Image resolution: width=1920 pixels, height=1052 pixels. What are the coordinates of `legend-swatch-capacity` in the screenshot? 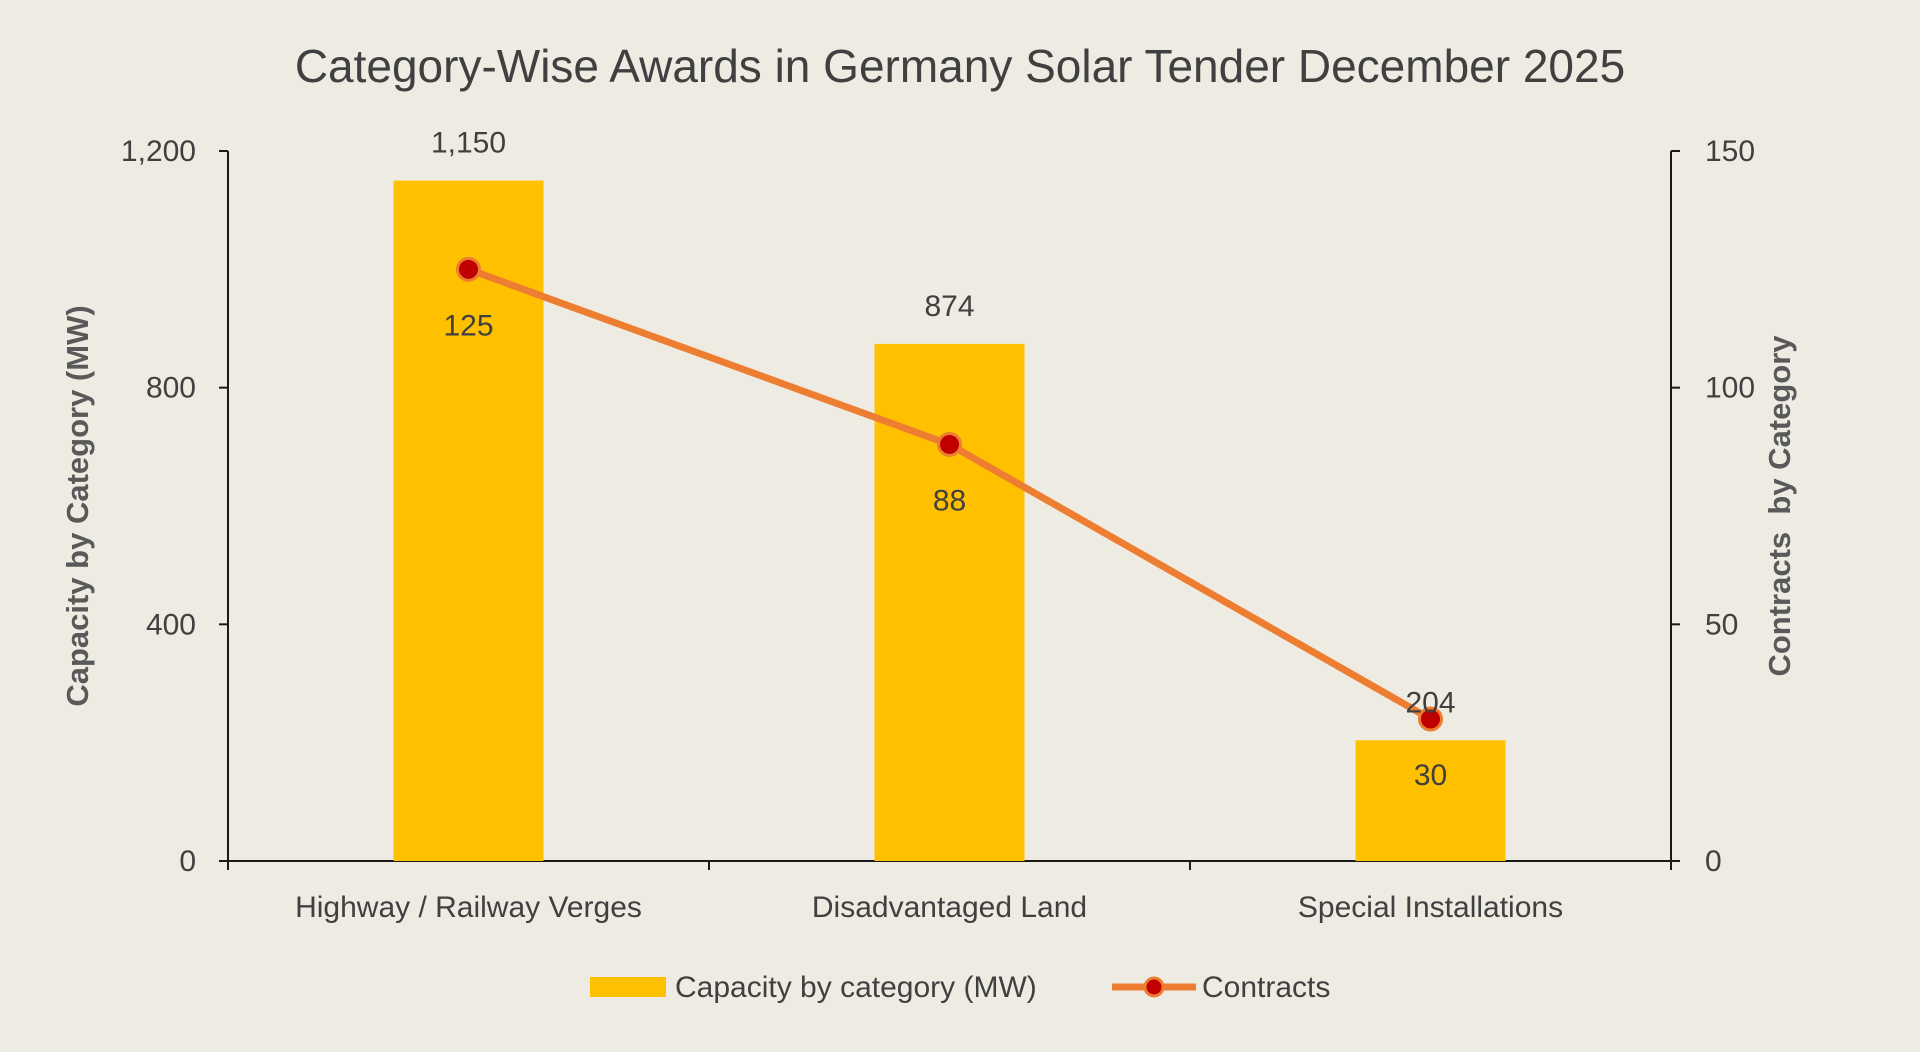 It's located at (628, 987).